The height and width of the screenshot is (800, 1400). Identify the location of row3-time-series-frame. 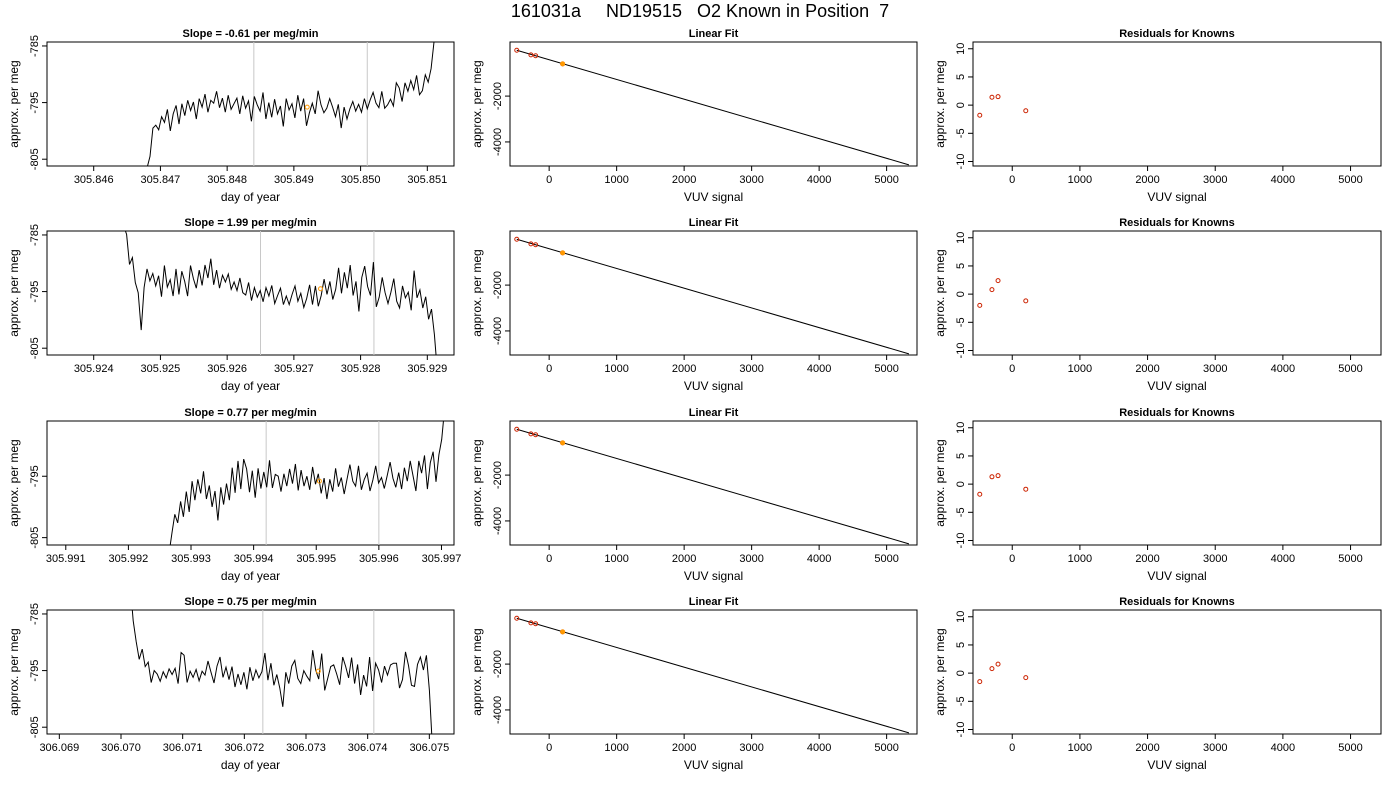
(250, 483).